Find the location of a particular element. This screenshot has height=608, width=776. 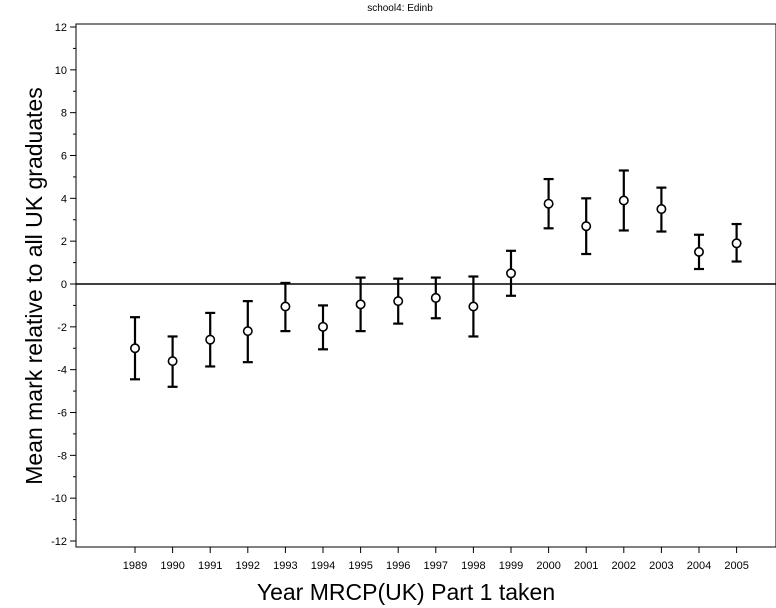

x-tick-label: 1994 is located at coordinates (323, 566).